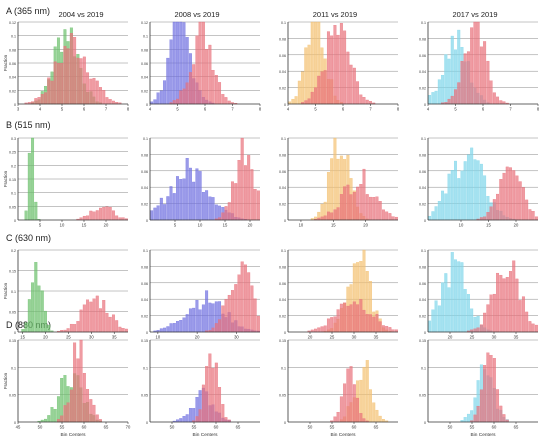 The height and width of the screenshot is (437, 554). What do you see at coordinates (66, 66) in the screenshot?
I see `panel-0-0: 0 0.02 0.04 0.06 0.08 0.1 0.12 3 4 5 6 7 8 Fraction` at bounding box center [66, 66].